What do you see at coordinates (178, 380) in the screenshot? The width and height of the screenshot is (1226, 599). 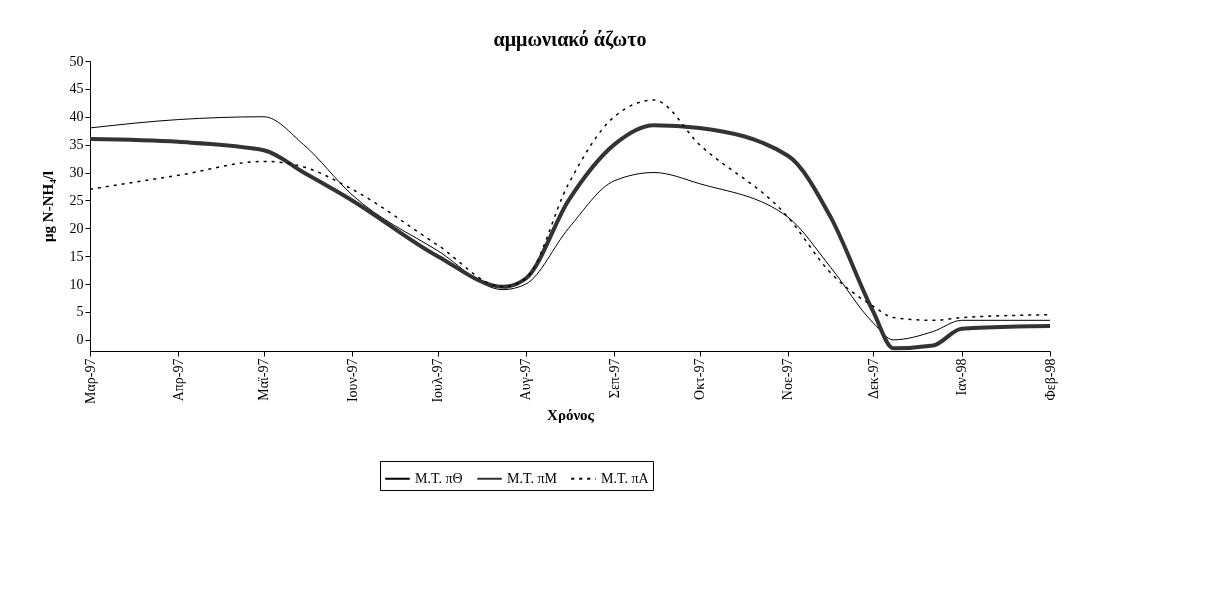 I see `x-tick-label: Απρ-97` at bounding box center [178, 380].